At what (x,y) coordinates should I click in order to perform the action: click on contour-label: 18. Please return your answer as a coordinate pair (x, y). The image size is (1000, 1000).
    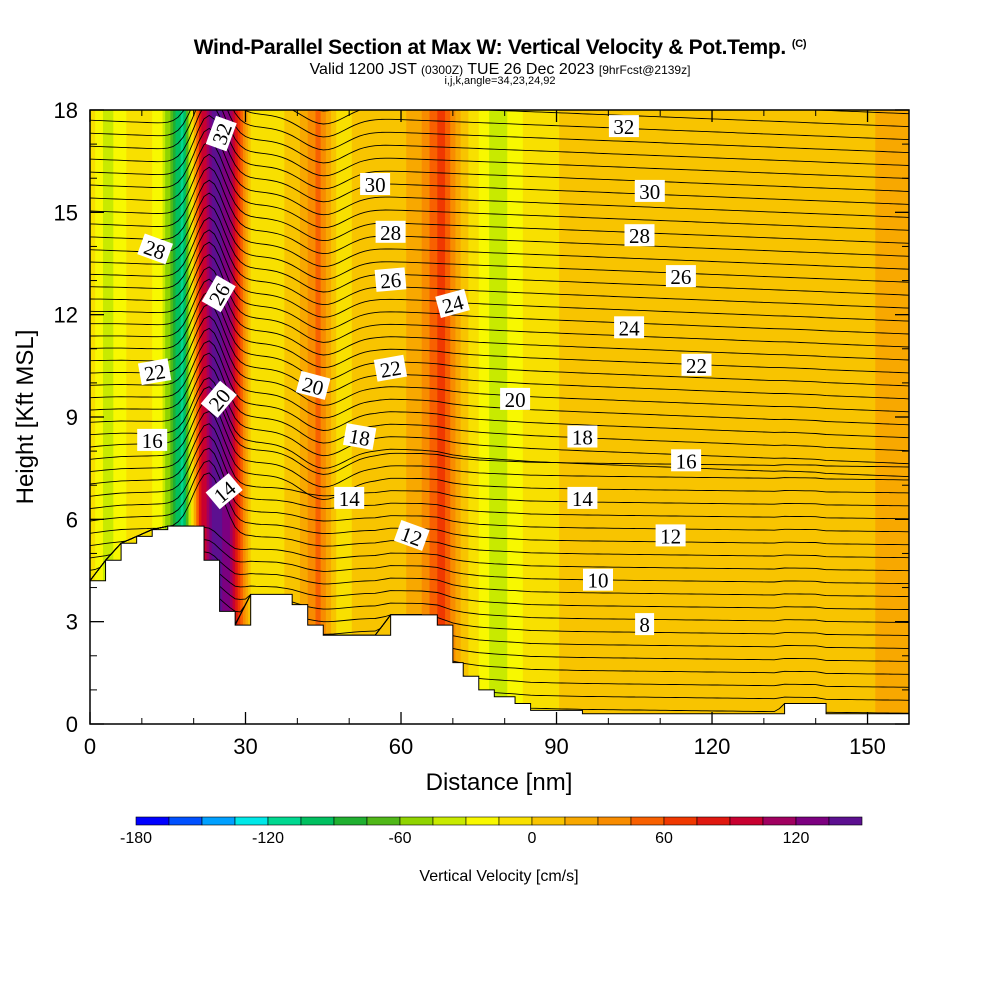
    Looking at the image, I should click on (359, 437).